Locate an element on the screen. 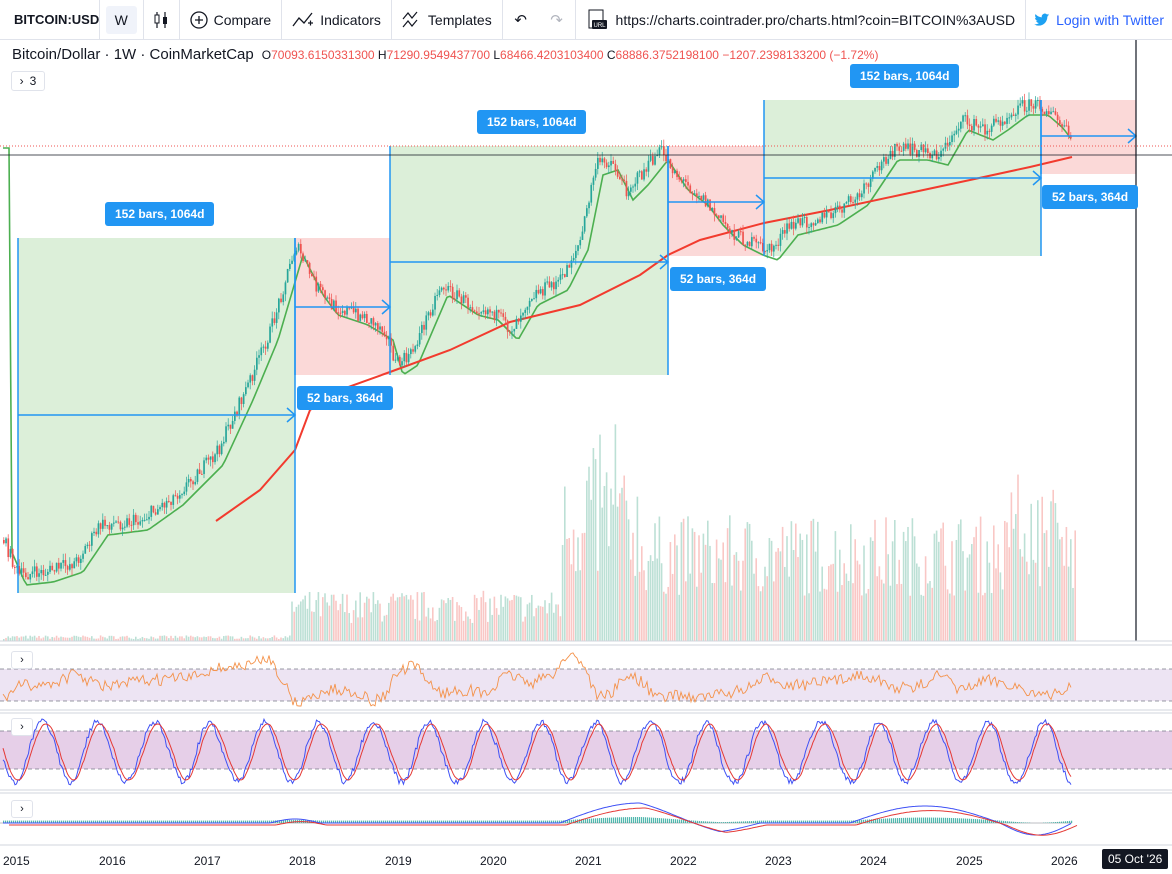 Image resolution: width=1172 pixels, height=874 pixels. indicators-button: Indicators is located at coordinates (337, 20).